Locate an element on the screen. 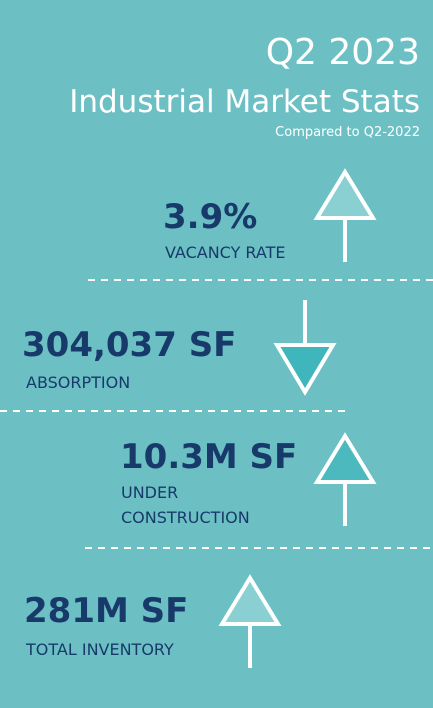 This screenshot has height=708, width=433. stat-label: VACANCY RATE is located at coordinates (225, 252).